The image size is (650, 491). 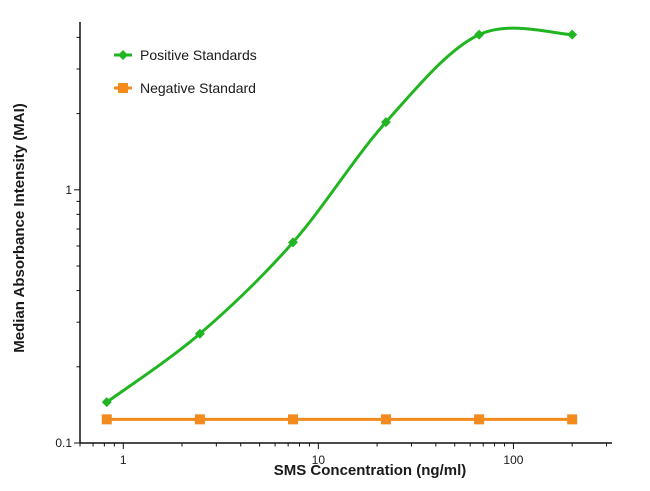 What do you see at coordinates (67, 243) in the screenshot?
I see `y-ticks: 0.11` at bounding box center [67, 243].